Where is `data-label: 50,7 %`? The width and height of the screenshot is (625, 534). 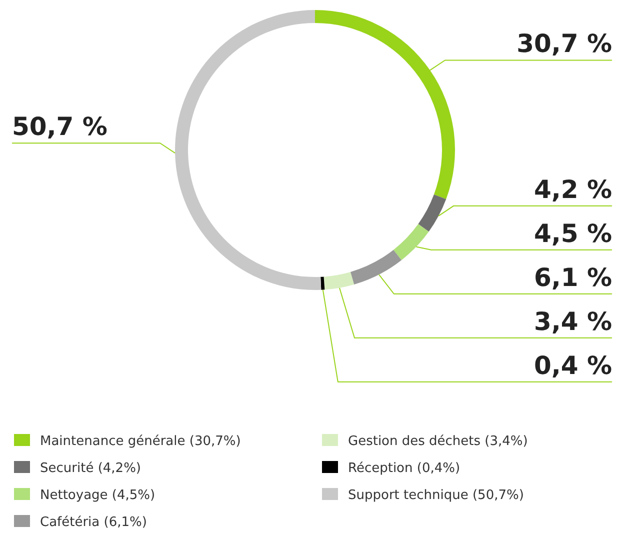
data-label: 50,7 % is located at coordinates (60, 127).